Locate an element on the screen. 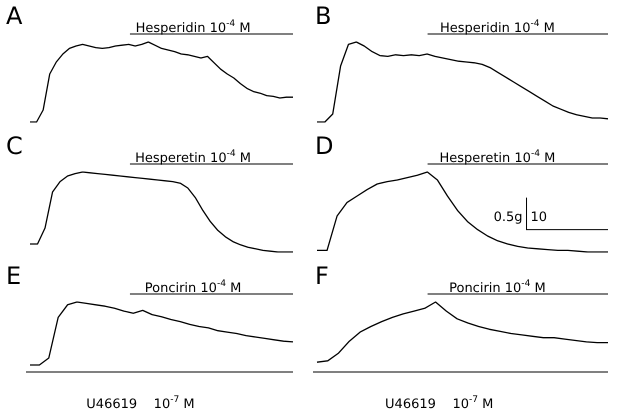  chart-title: E is located at coordinates (14, 276).